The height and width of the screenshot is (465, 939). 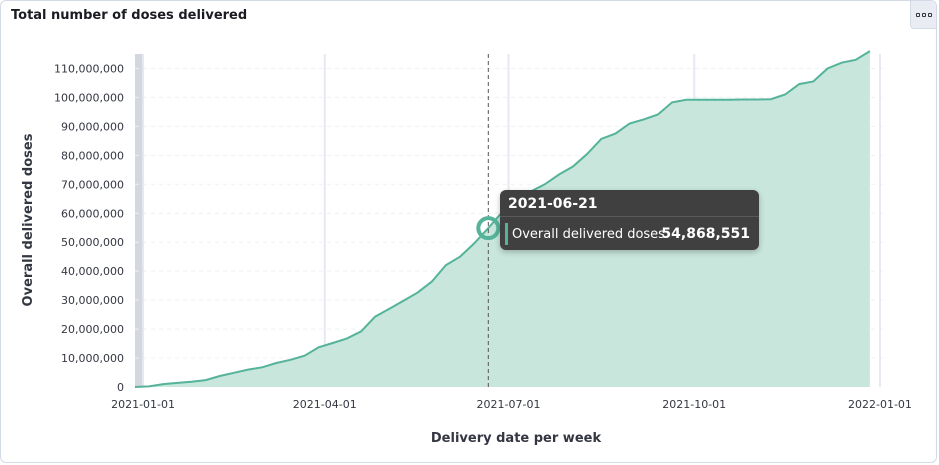 I want to click on panel-title: Total number of doses delivered, so click(x=129, y=15).